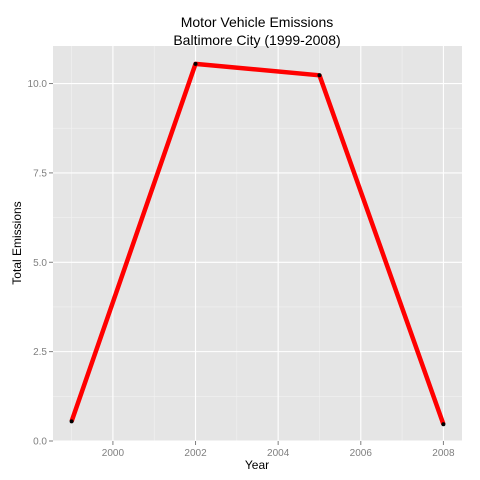  Describe the element at coordinates (195, 453) in the screenshot. I see `x-tick-label: 2002` at that location.